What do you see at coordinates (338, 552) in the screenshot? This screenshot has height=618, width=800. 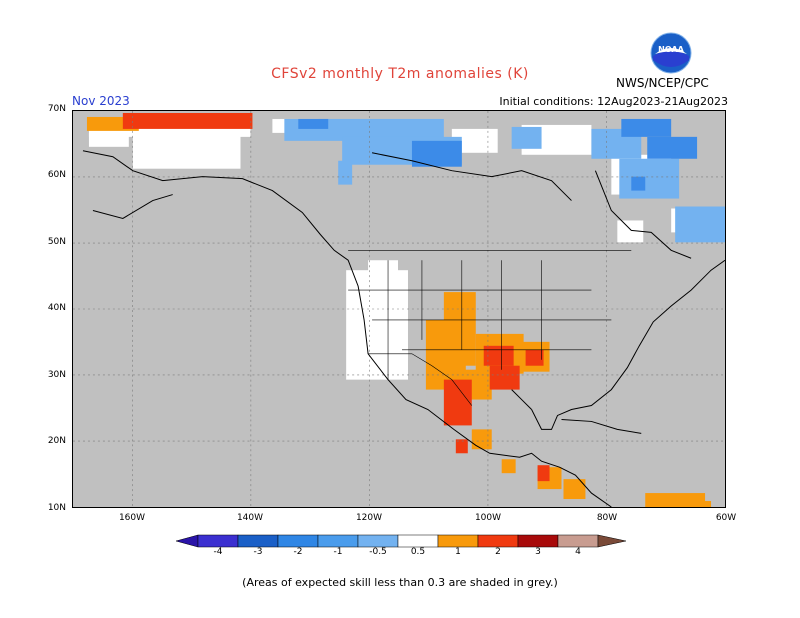 I see `colorbar-label: -1` at bounding box center [338, 552].